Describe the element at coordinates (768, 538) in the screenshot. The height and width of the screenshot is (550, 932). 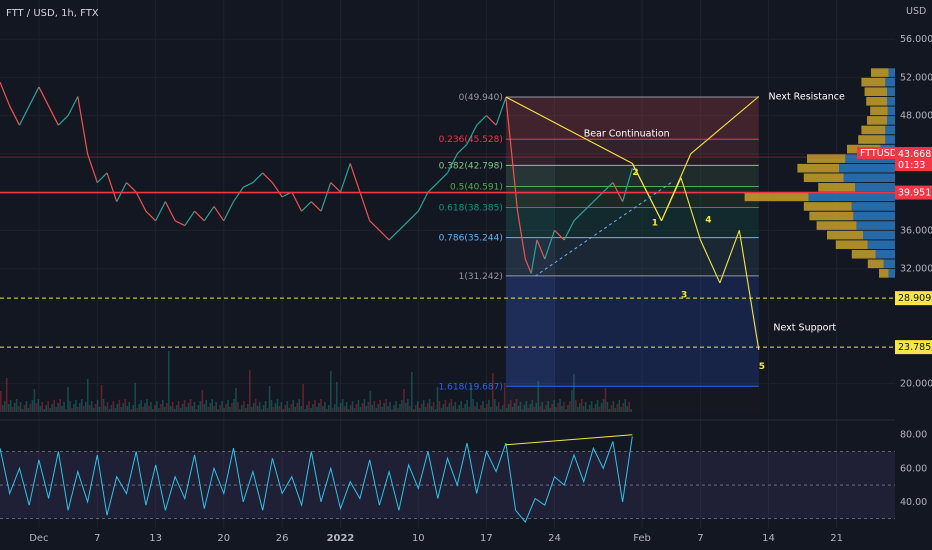
I see `x-tick-label: 14` at that location.